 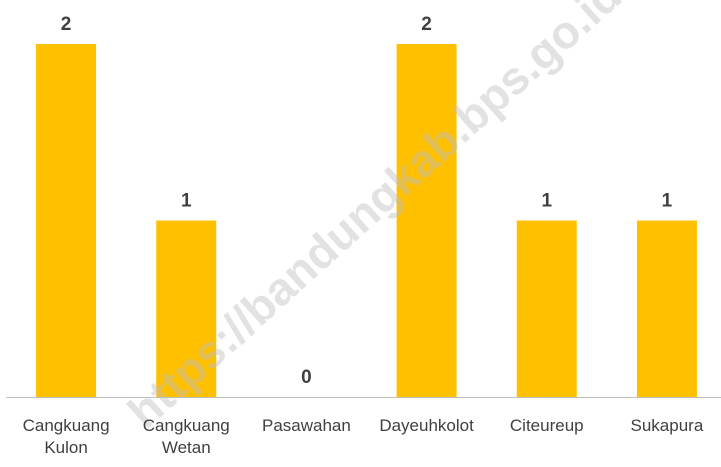 I want to click on x-tick-label: Citeureup, so click(x=546, y=425).